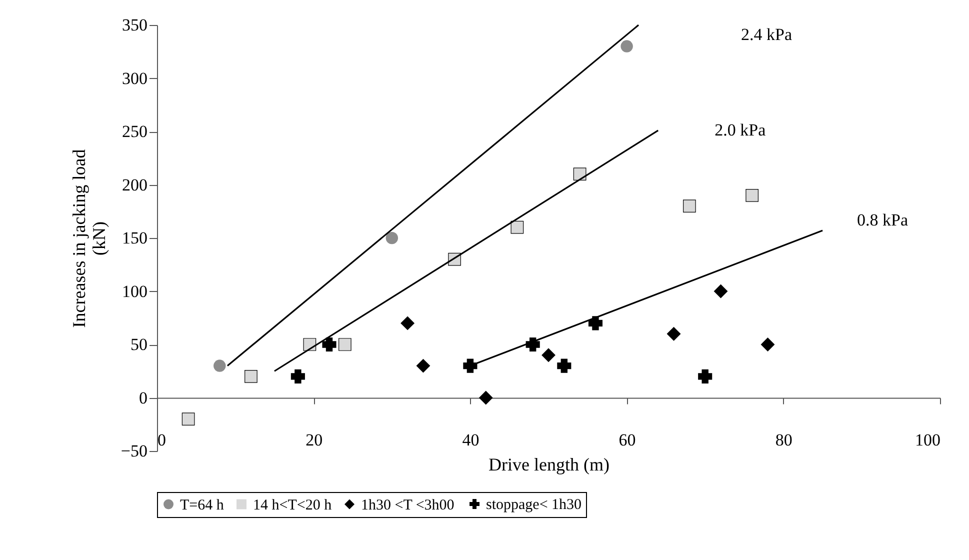  I want to click on y-tick-label: 200, so click(135, 184).